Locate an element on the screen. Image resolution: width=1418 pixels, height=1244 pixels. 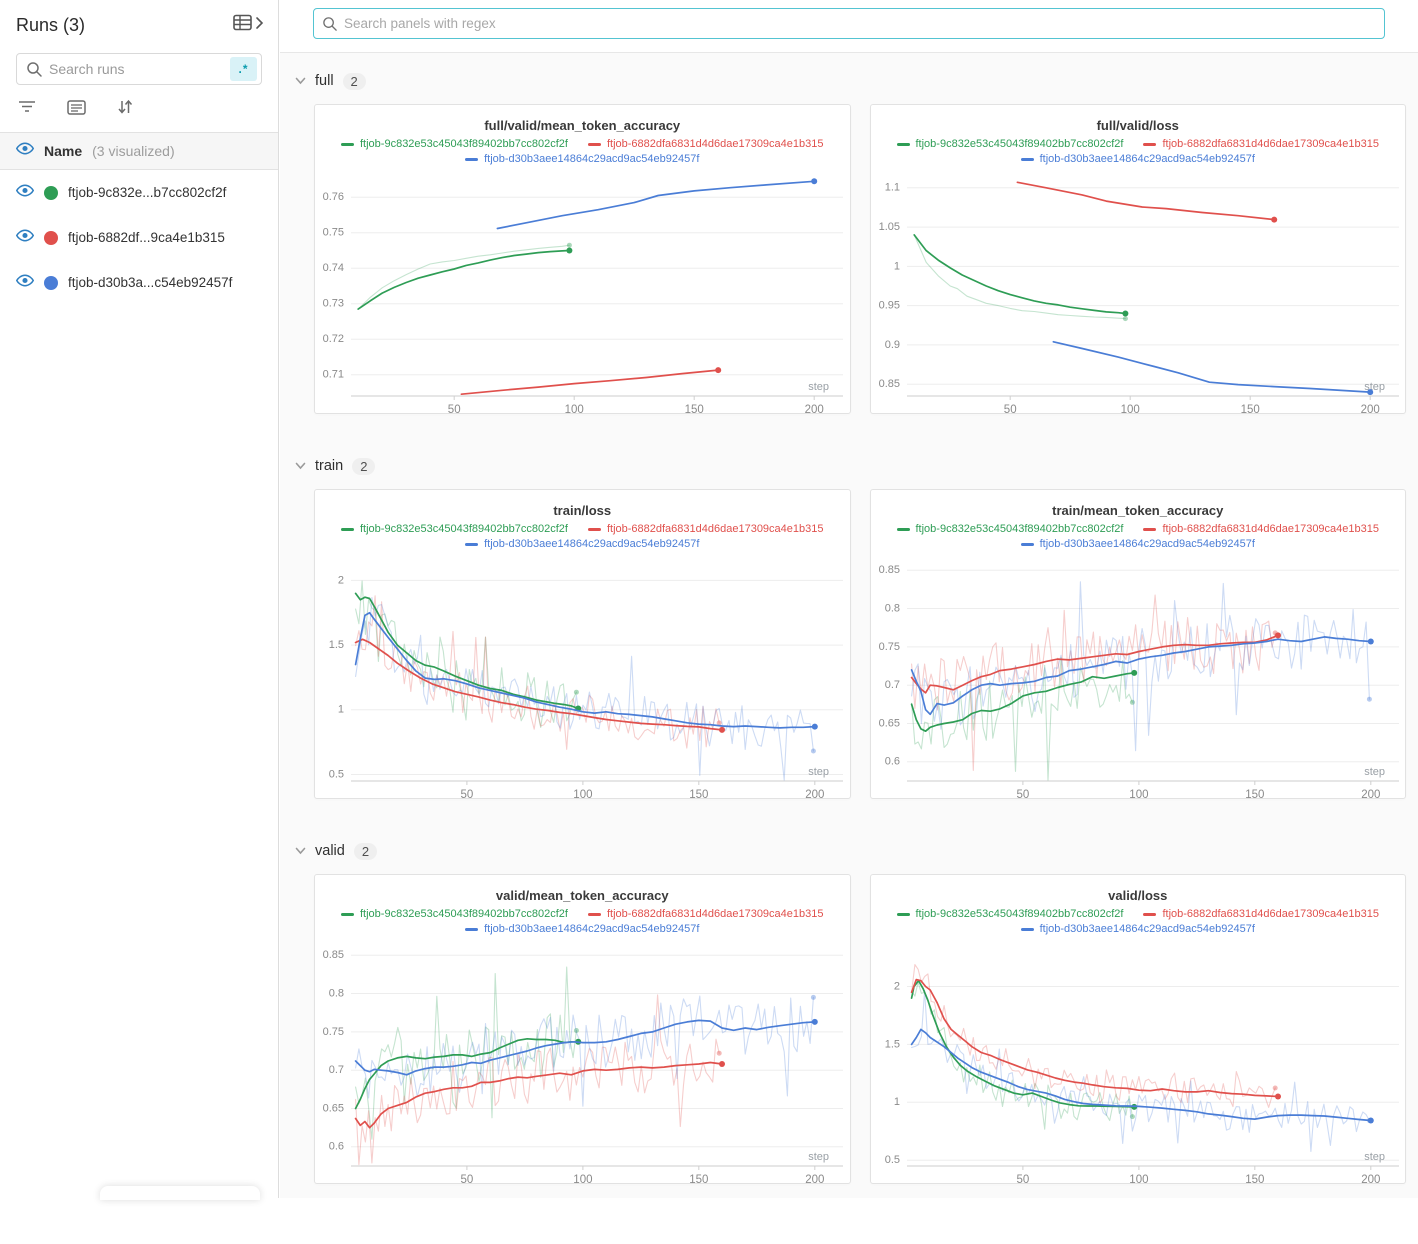
svg-text: 0.65 is located at coordinates (889, 723).